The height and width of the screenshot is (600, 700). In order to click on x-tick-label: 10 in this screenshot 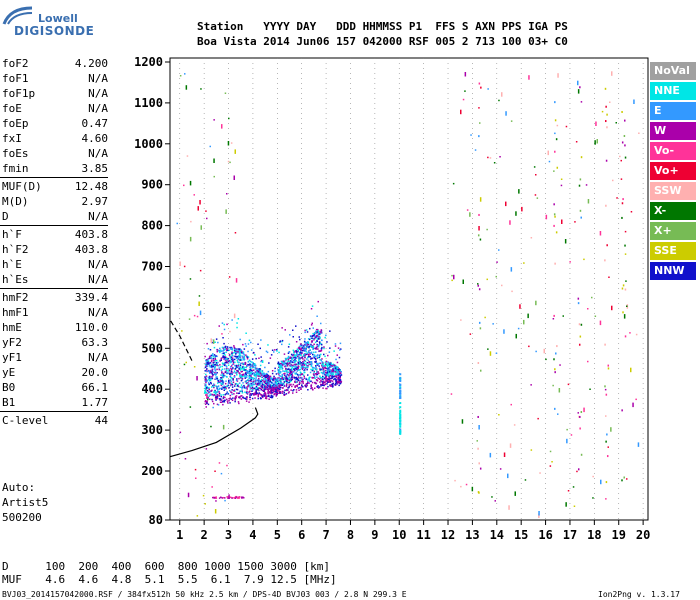, I will do `click(399, 535)`.